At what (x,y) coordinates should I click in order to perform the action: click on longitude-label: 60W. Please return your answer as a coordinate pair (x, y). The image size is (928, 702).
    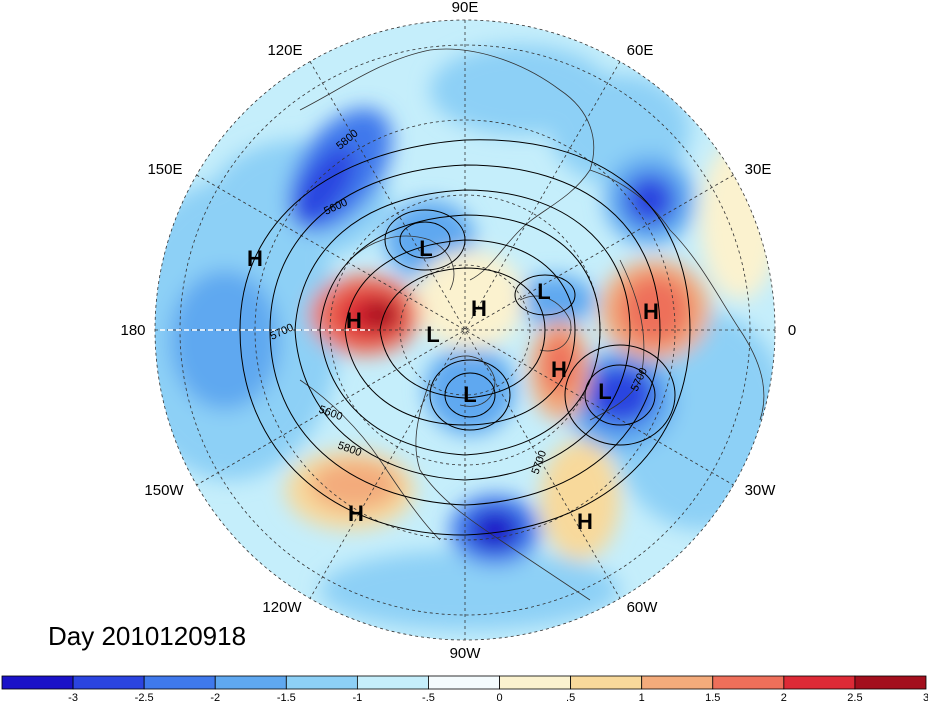
    Looking at the image, I should click on (643, 607).